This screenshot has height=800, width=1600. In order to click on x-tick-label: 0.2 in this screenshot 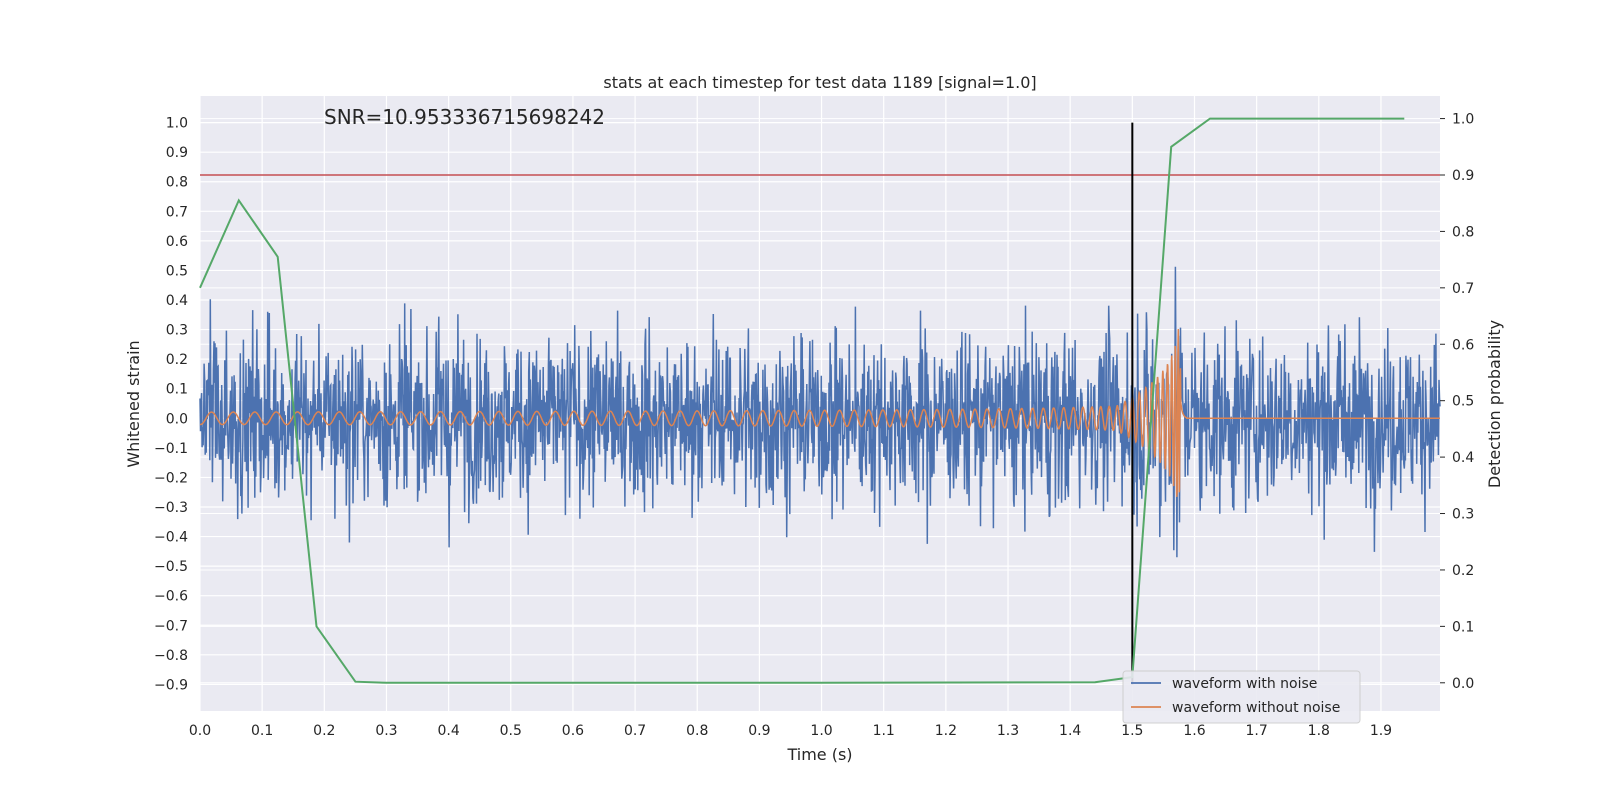, I will do `click(324, 731)`.